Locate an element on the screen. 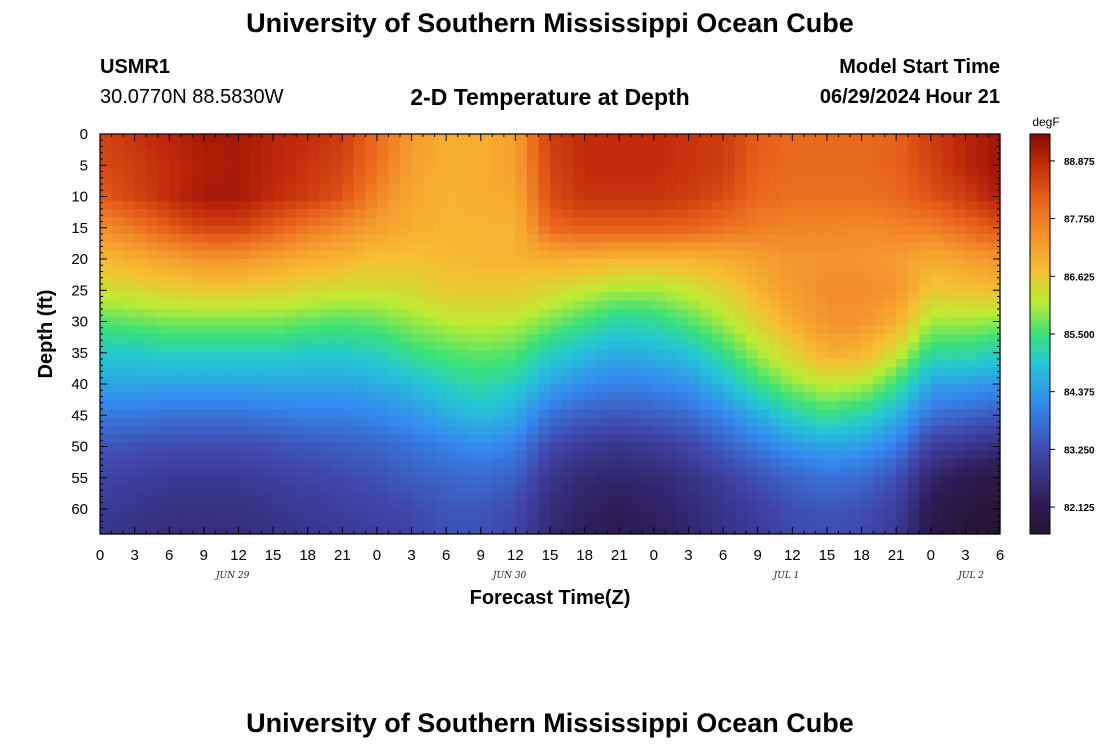 The width and height of the screenshot is (1100, 750). model-start-label: Model Start Time is located at coordinates (919, 67).